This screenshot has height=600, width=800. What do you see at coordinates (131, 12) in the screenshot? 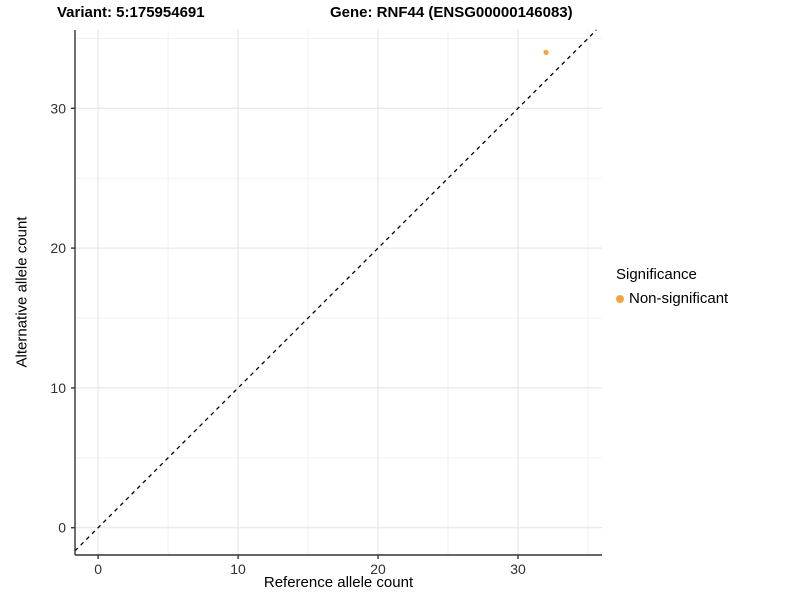
I see `variant-title: Variant: 5:175954691` at bounding box center [131, 12].